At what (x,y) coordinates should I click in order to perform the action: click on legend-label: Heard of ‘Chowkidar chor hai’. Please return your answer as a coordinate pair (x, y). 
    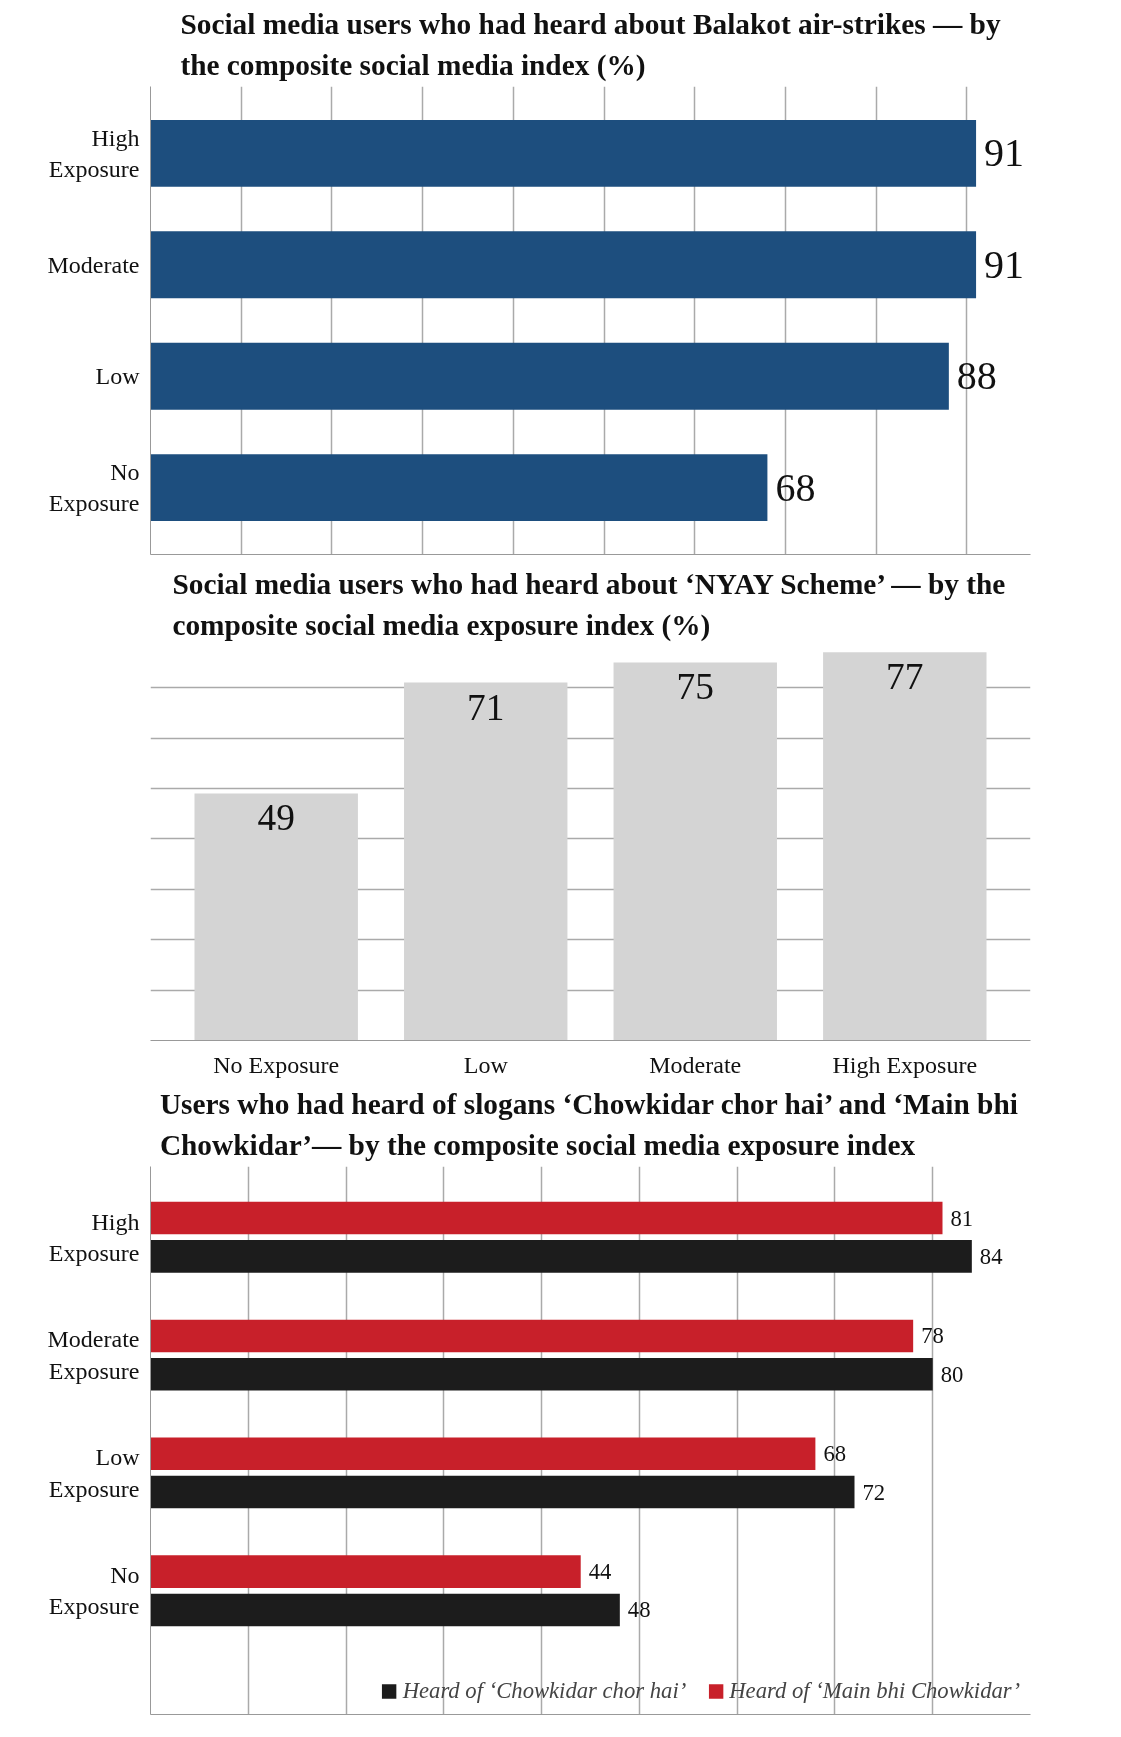
    Looking at the image, I should click on (544, 1691).